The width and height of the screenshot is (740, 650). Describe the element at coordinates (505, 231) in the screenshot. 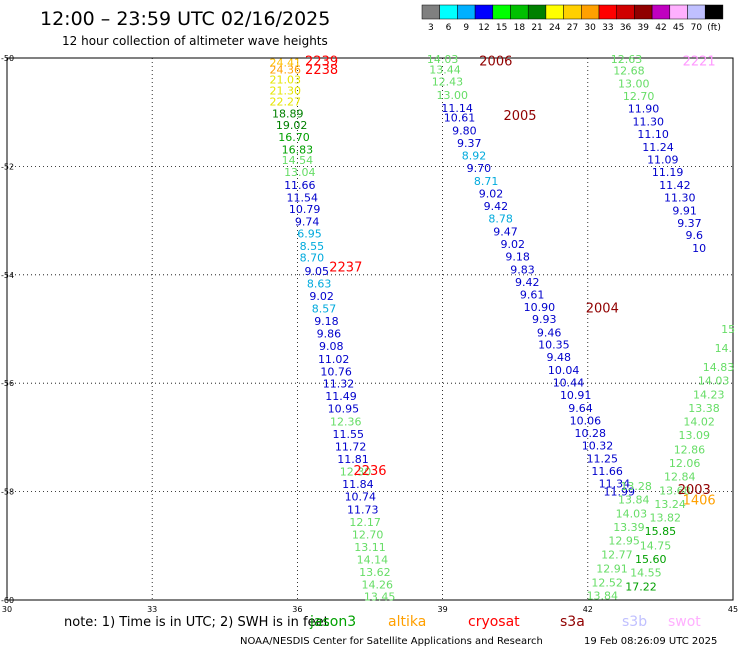

I see `wave-height-value: 9.47` at that location.